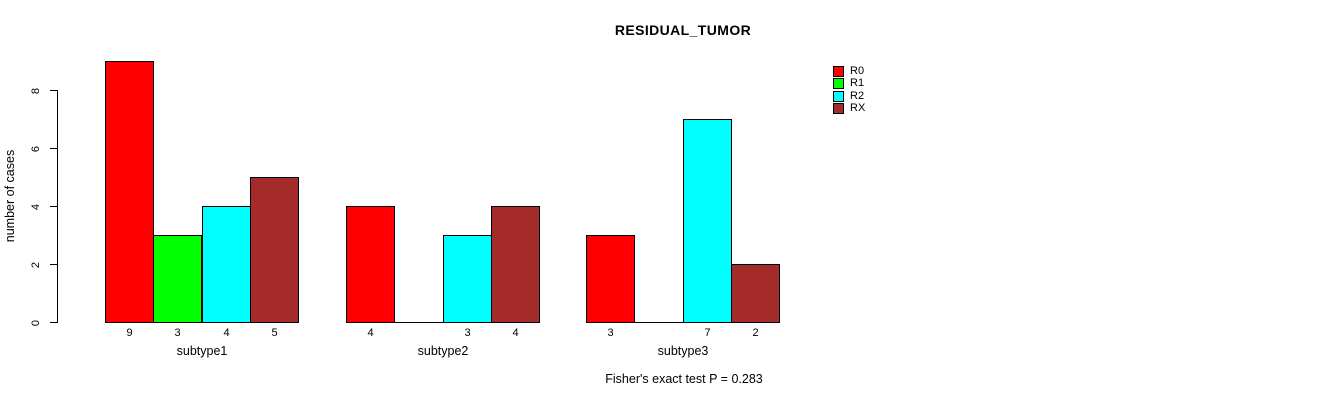  Describe the element at coordinates (683, 30) in the screenshot. I see `chart-title: RESIDUAL_TUMOR` at that location.